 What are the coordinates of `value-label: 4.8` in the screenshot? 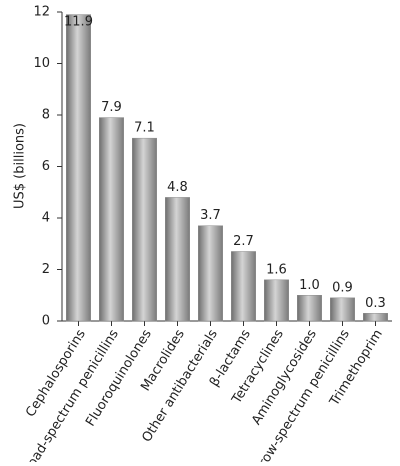 It's located at (177, 187).